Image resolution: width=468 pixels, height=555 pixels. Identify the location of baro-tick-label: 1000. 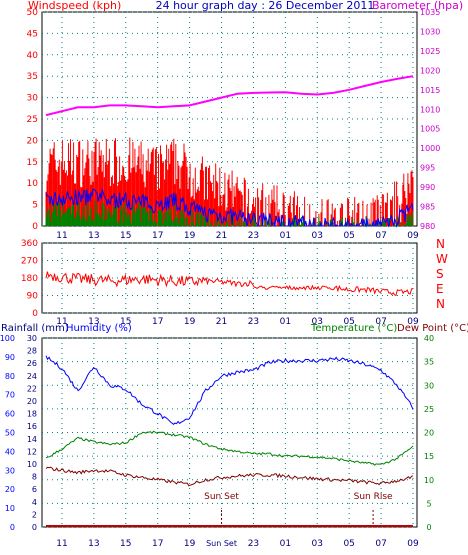
(430, 148).